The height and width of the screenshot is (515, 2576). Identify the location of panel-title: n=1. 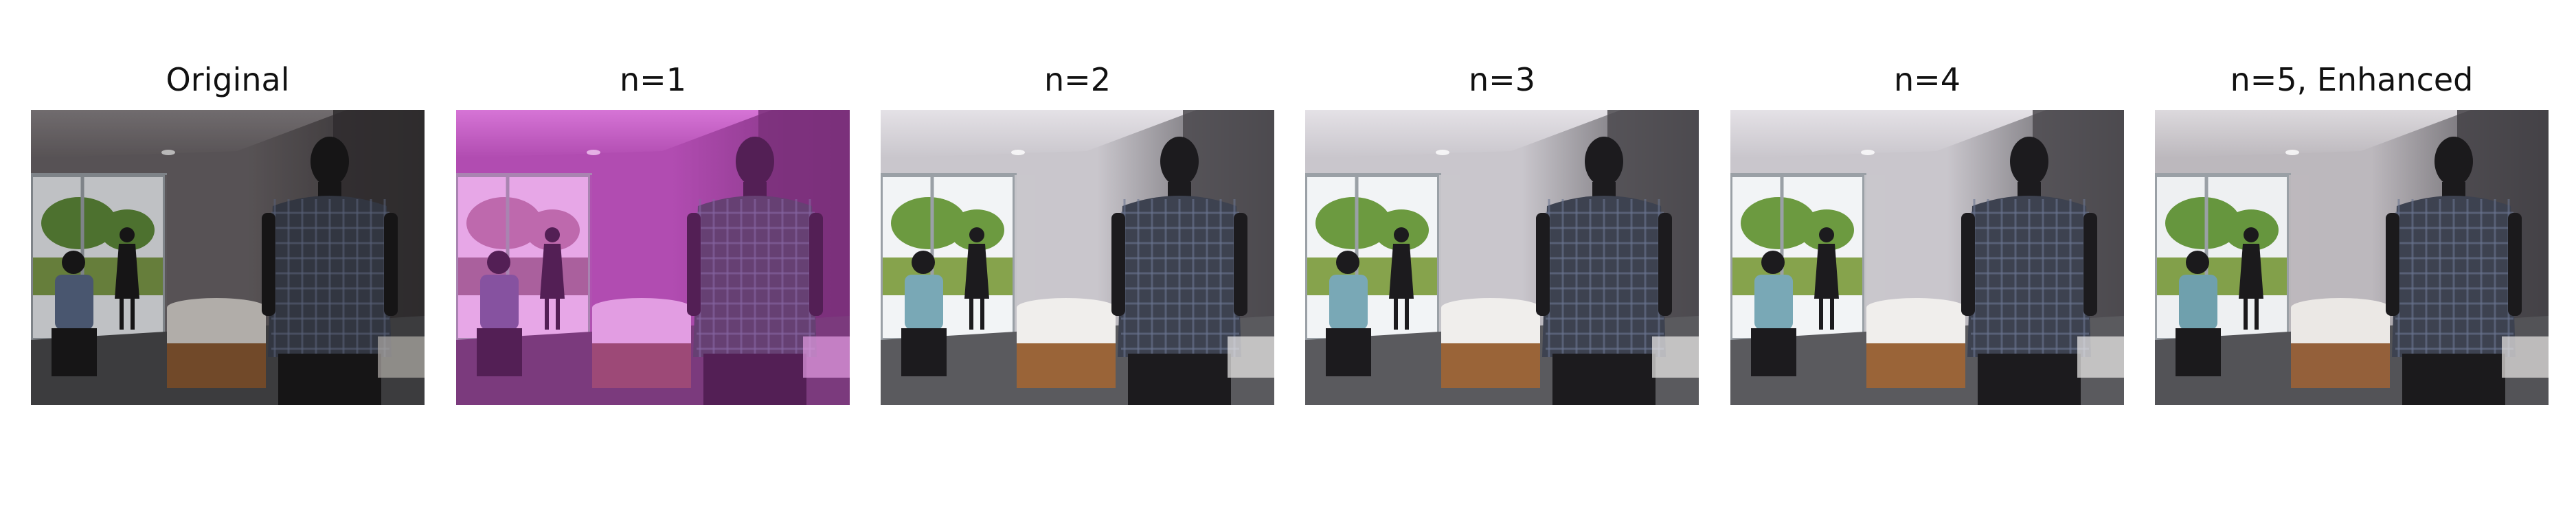
(653, 79).